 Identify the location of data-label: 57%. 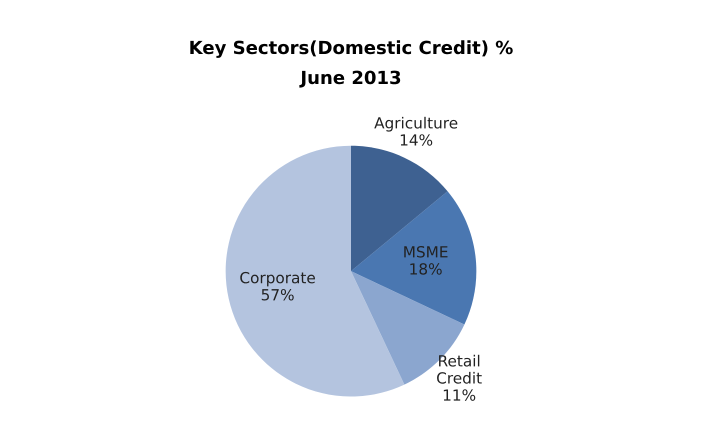
(278, 294).